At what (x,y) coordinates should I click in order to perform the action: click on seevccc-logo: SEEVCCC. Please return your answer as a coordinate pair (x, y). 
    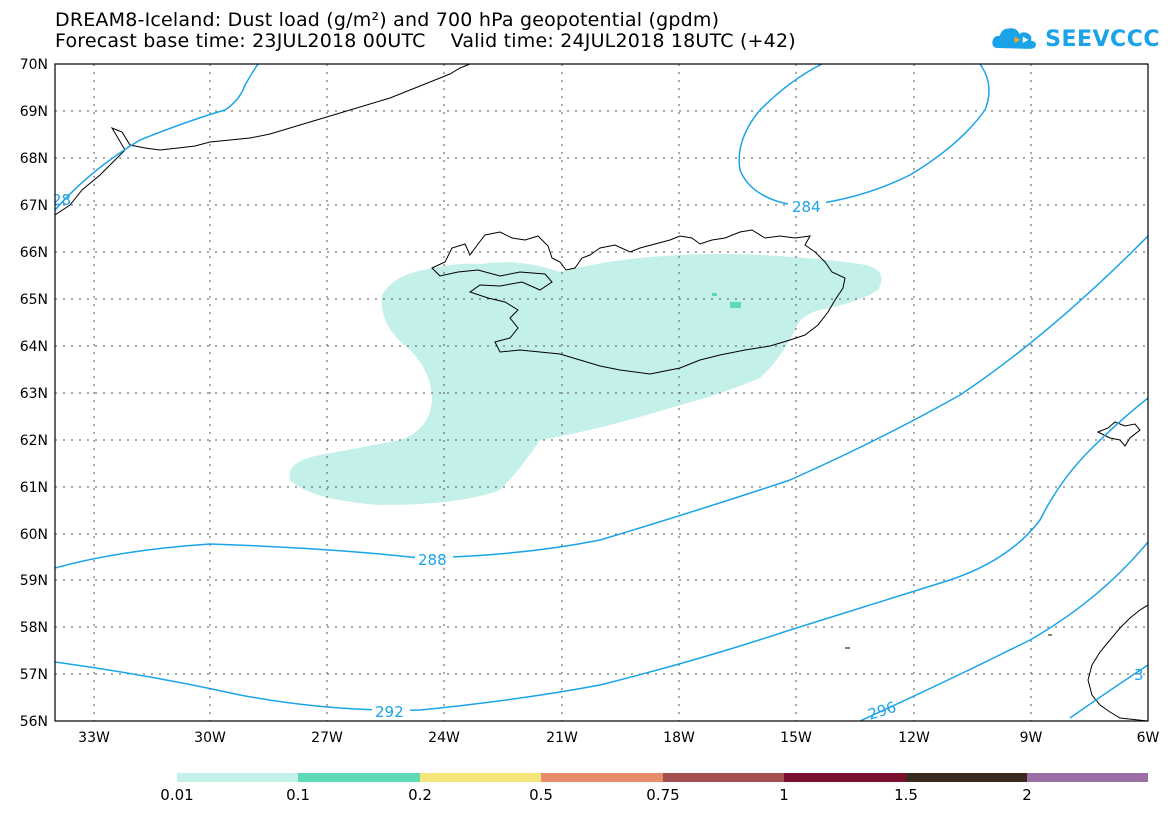
    Looking at the image, I should click on (1075, 39).